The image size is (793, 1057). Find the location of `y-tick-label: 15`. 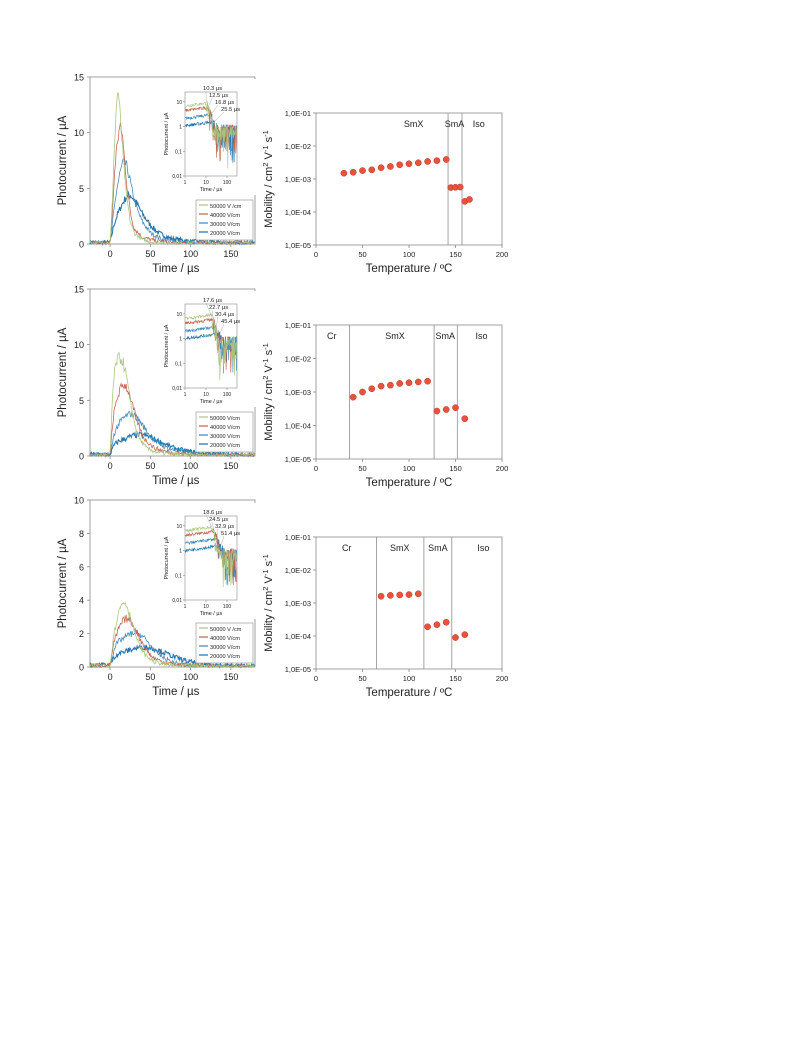

y-tick-label: 15 is located at coordinates (79, 290).